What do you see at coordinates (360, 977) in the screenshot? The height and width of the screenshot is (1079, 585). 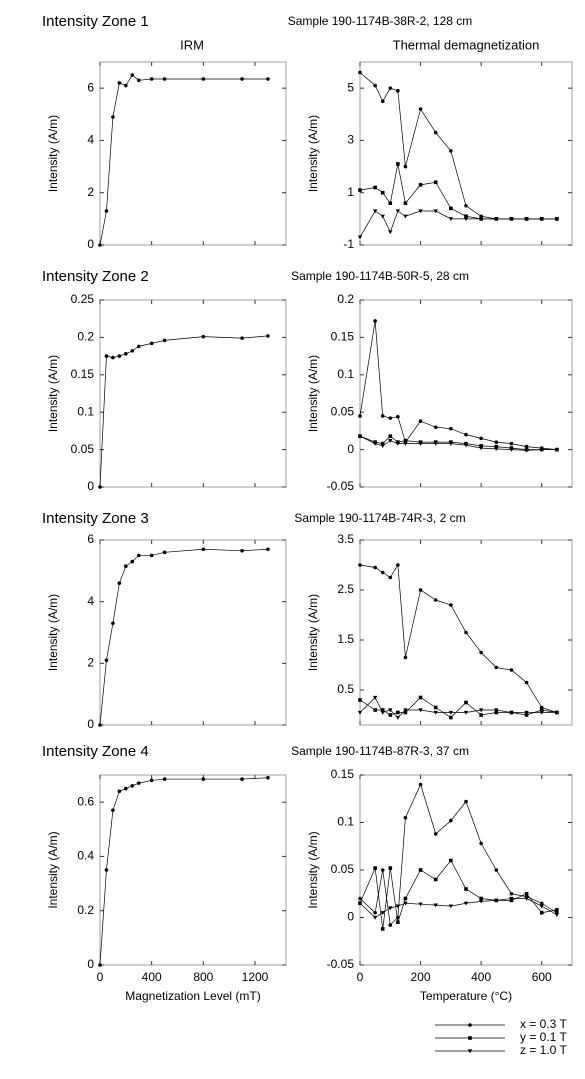 I see `x-tick-label: 0` at bounding box center [360, 977].